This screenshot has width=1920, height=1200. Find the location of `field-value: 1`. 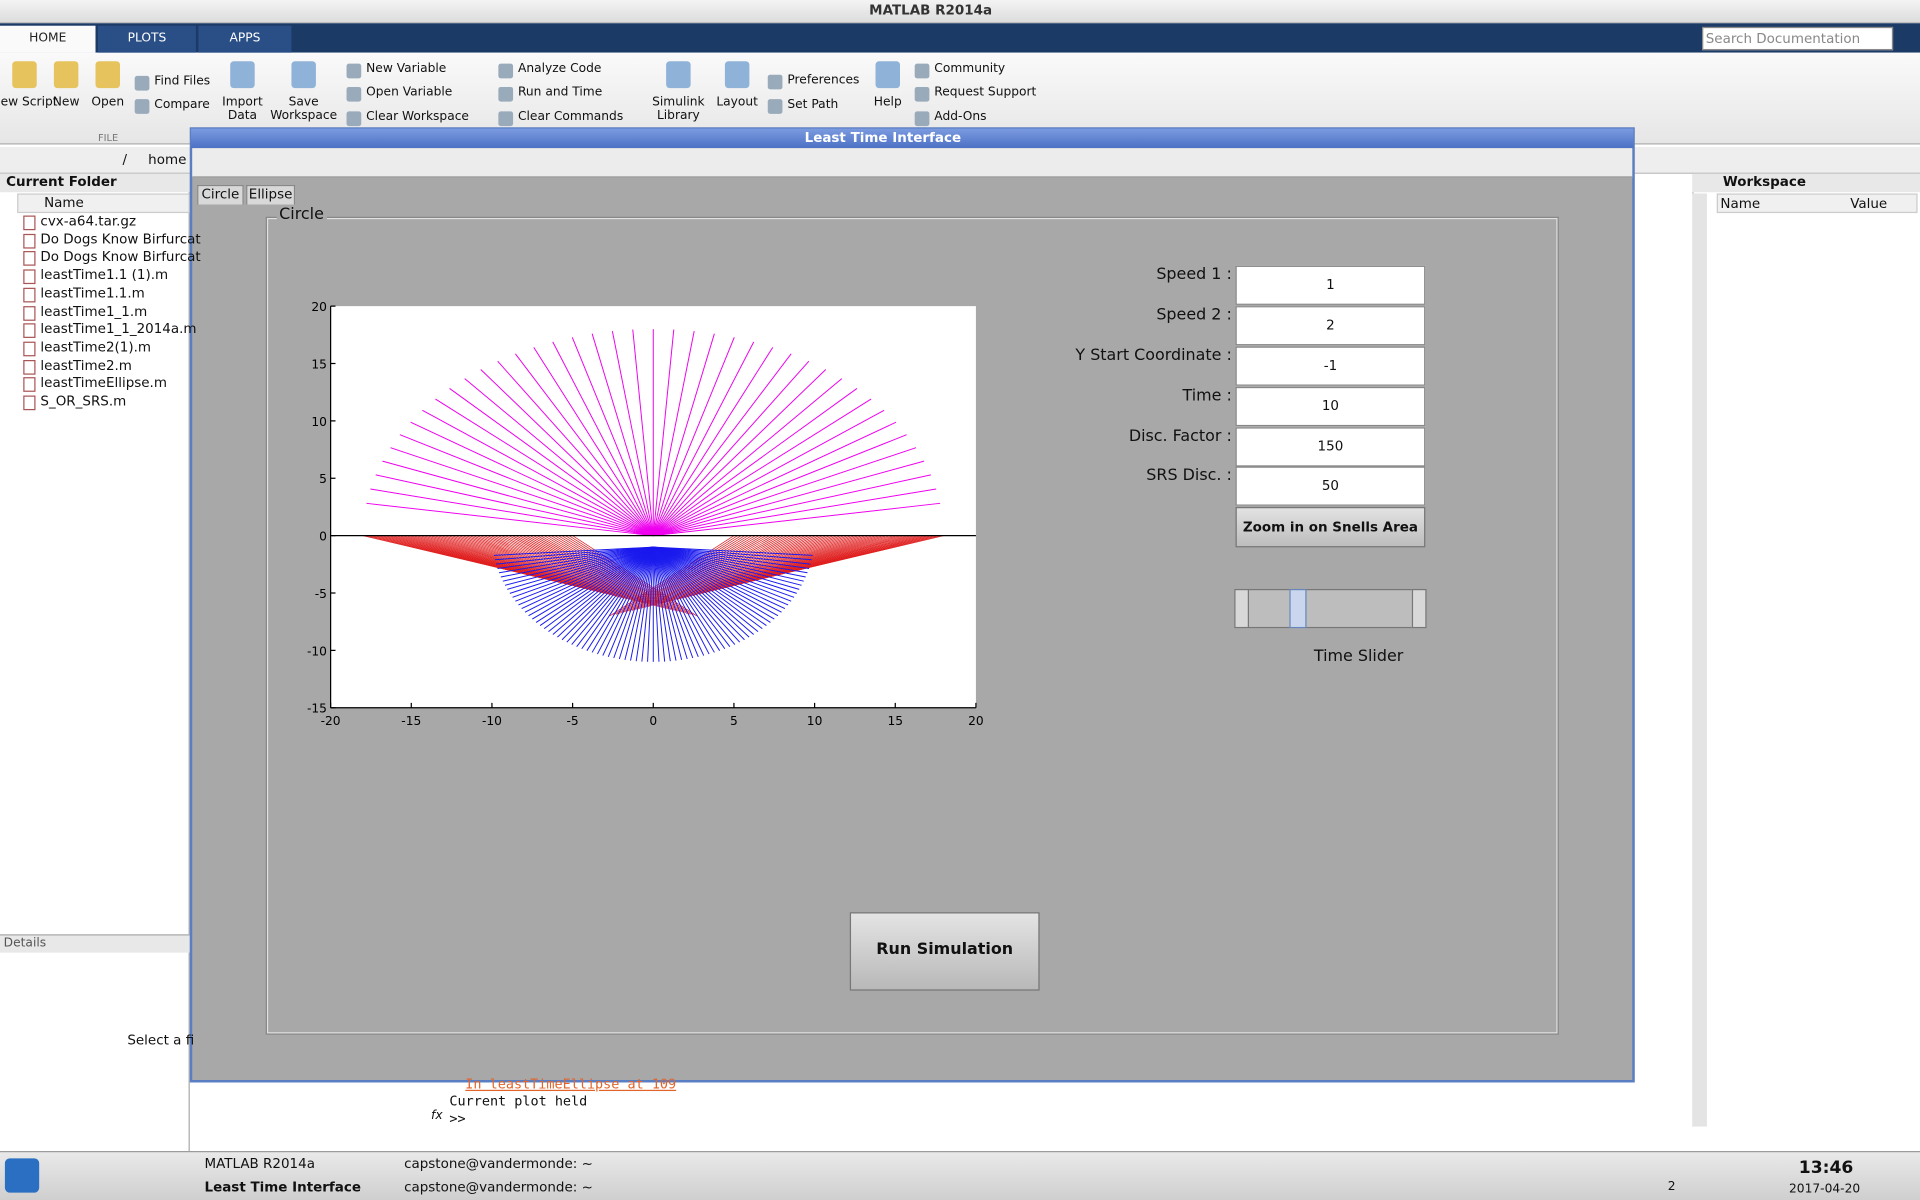

field-value: 1 is located at coordinates (1330, 284).